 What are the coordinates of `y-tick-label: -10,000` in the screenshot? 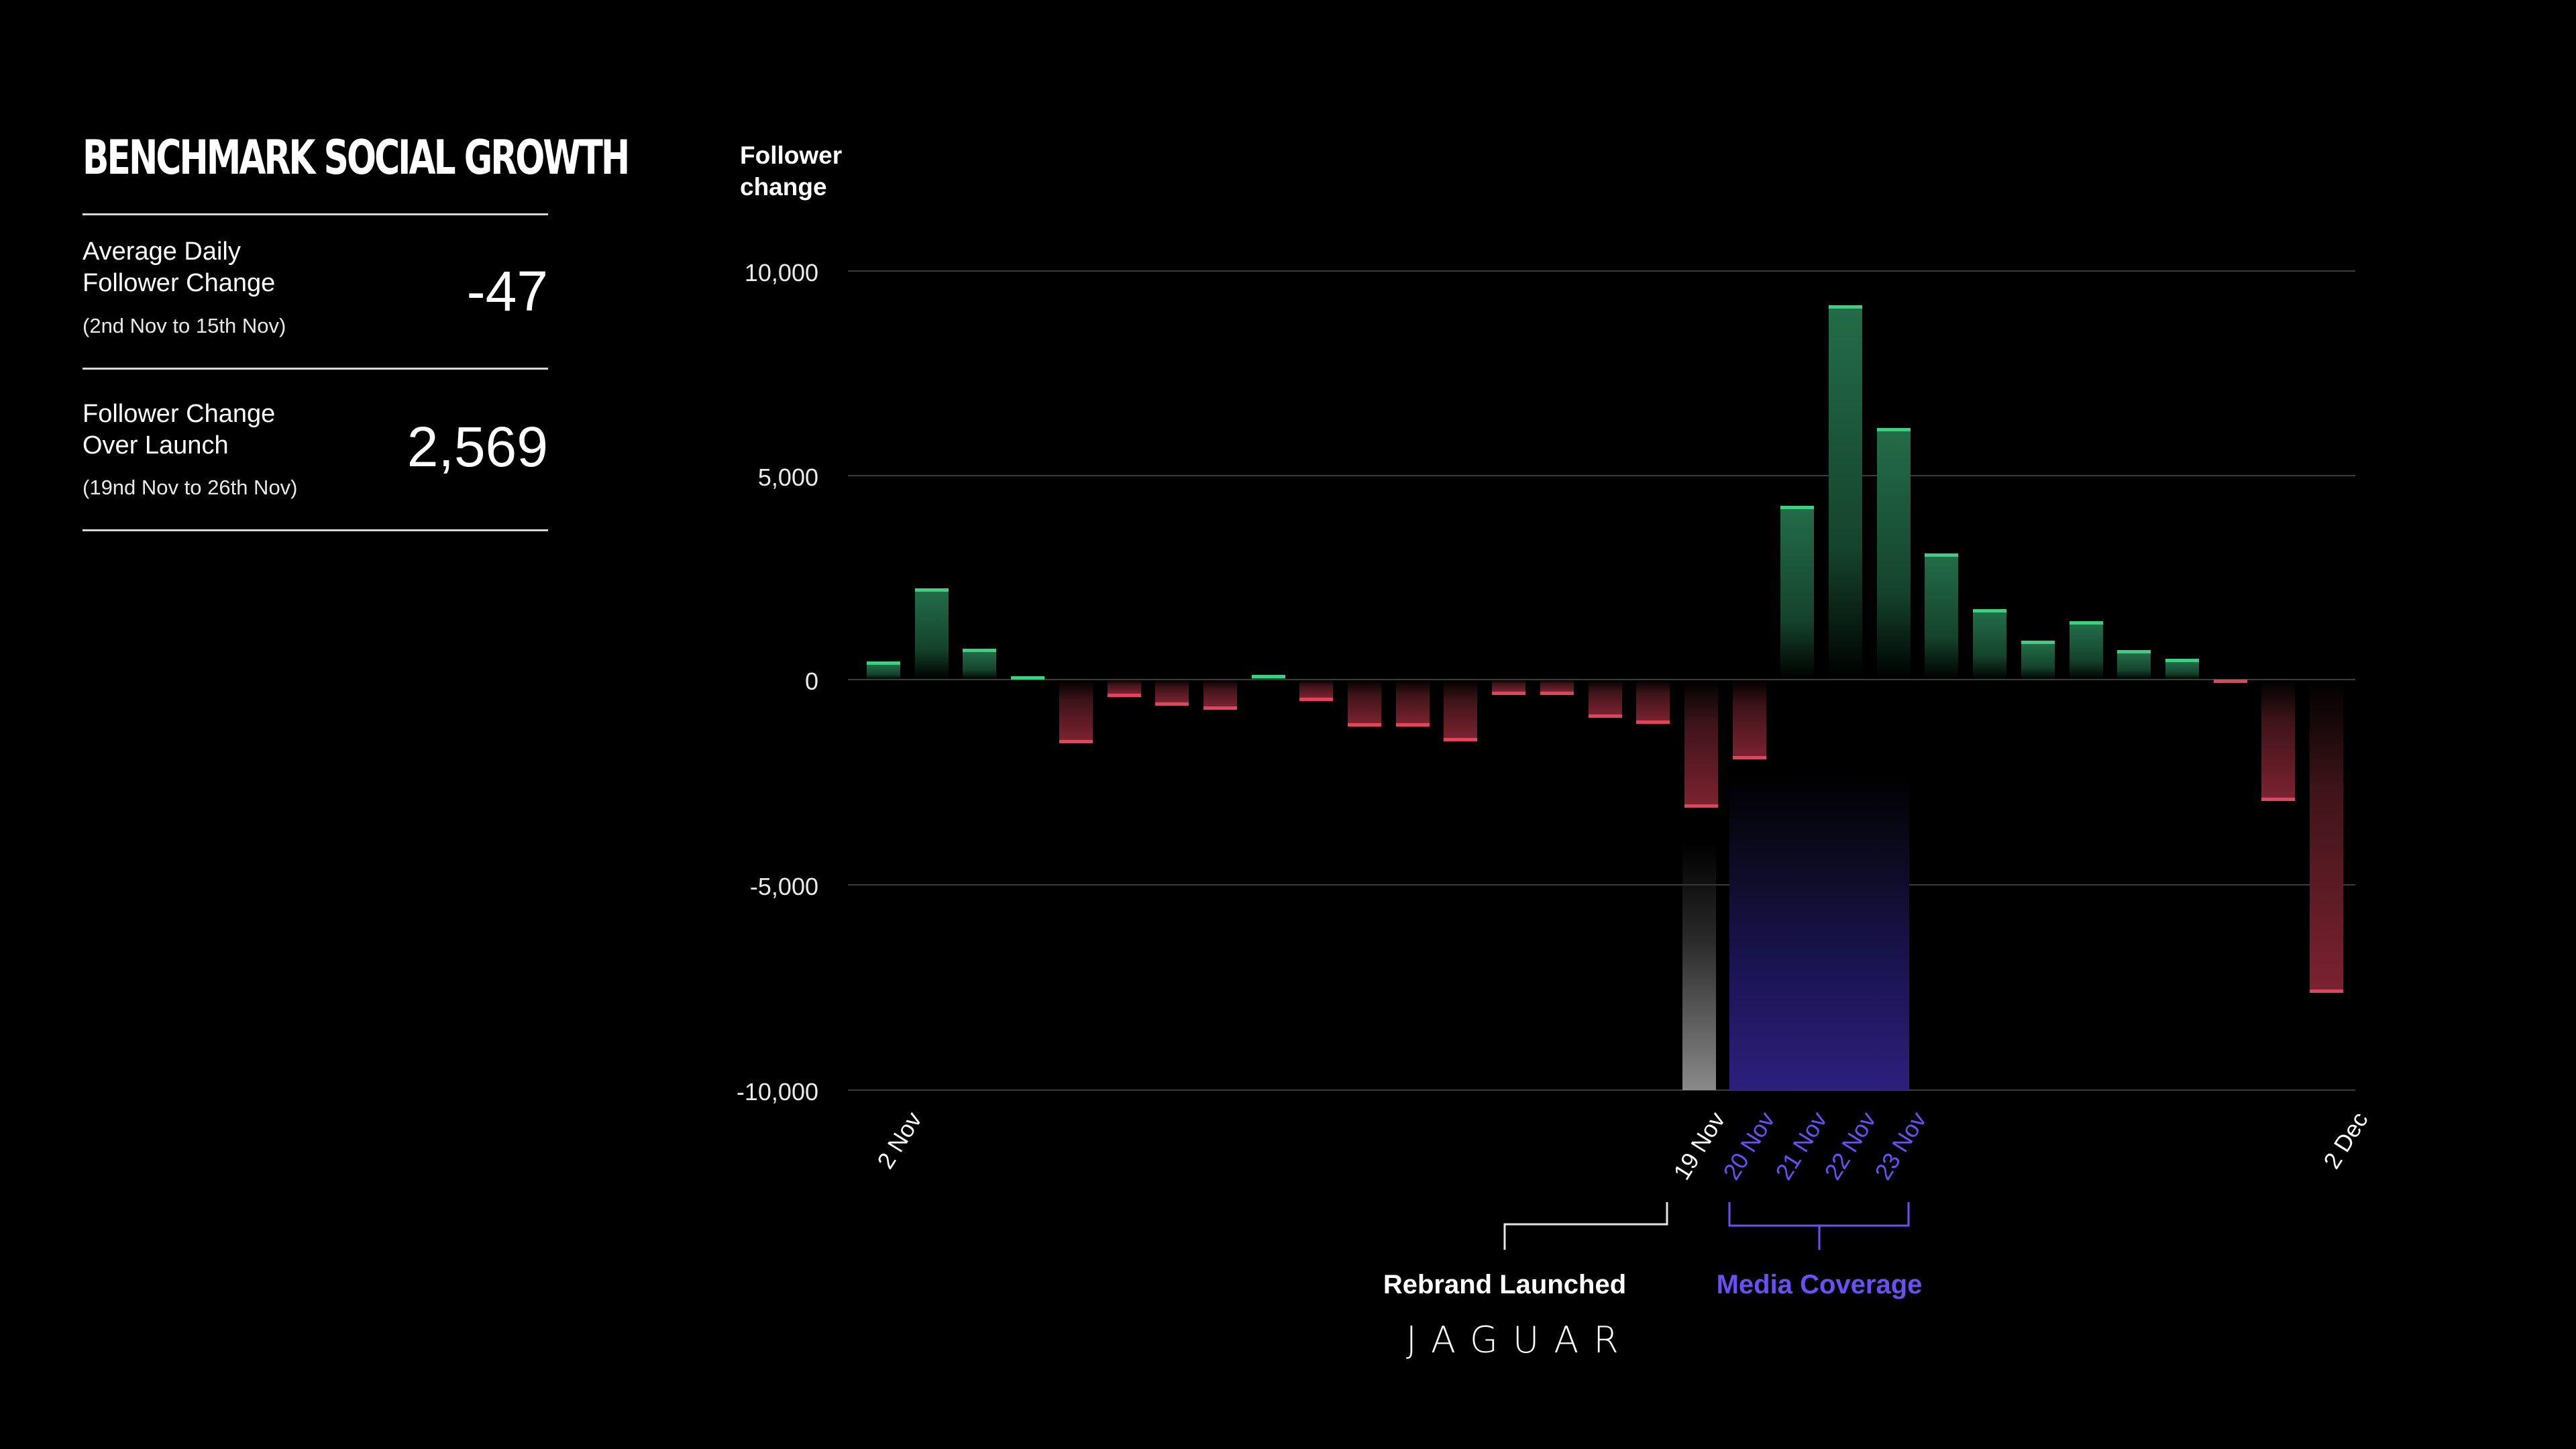 It's located at (777, 1092).